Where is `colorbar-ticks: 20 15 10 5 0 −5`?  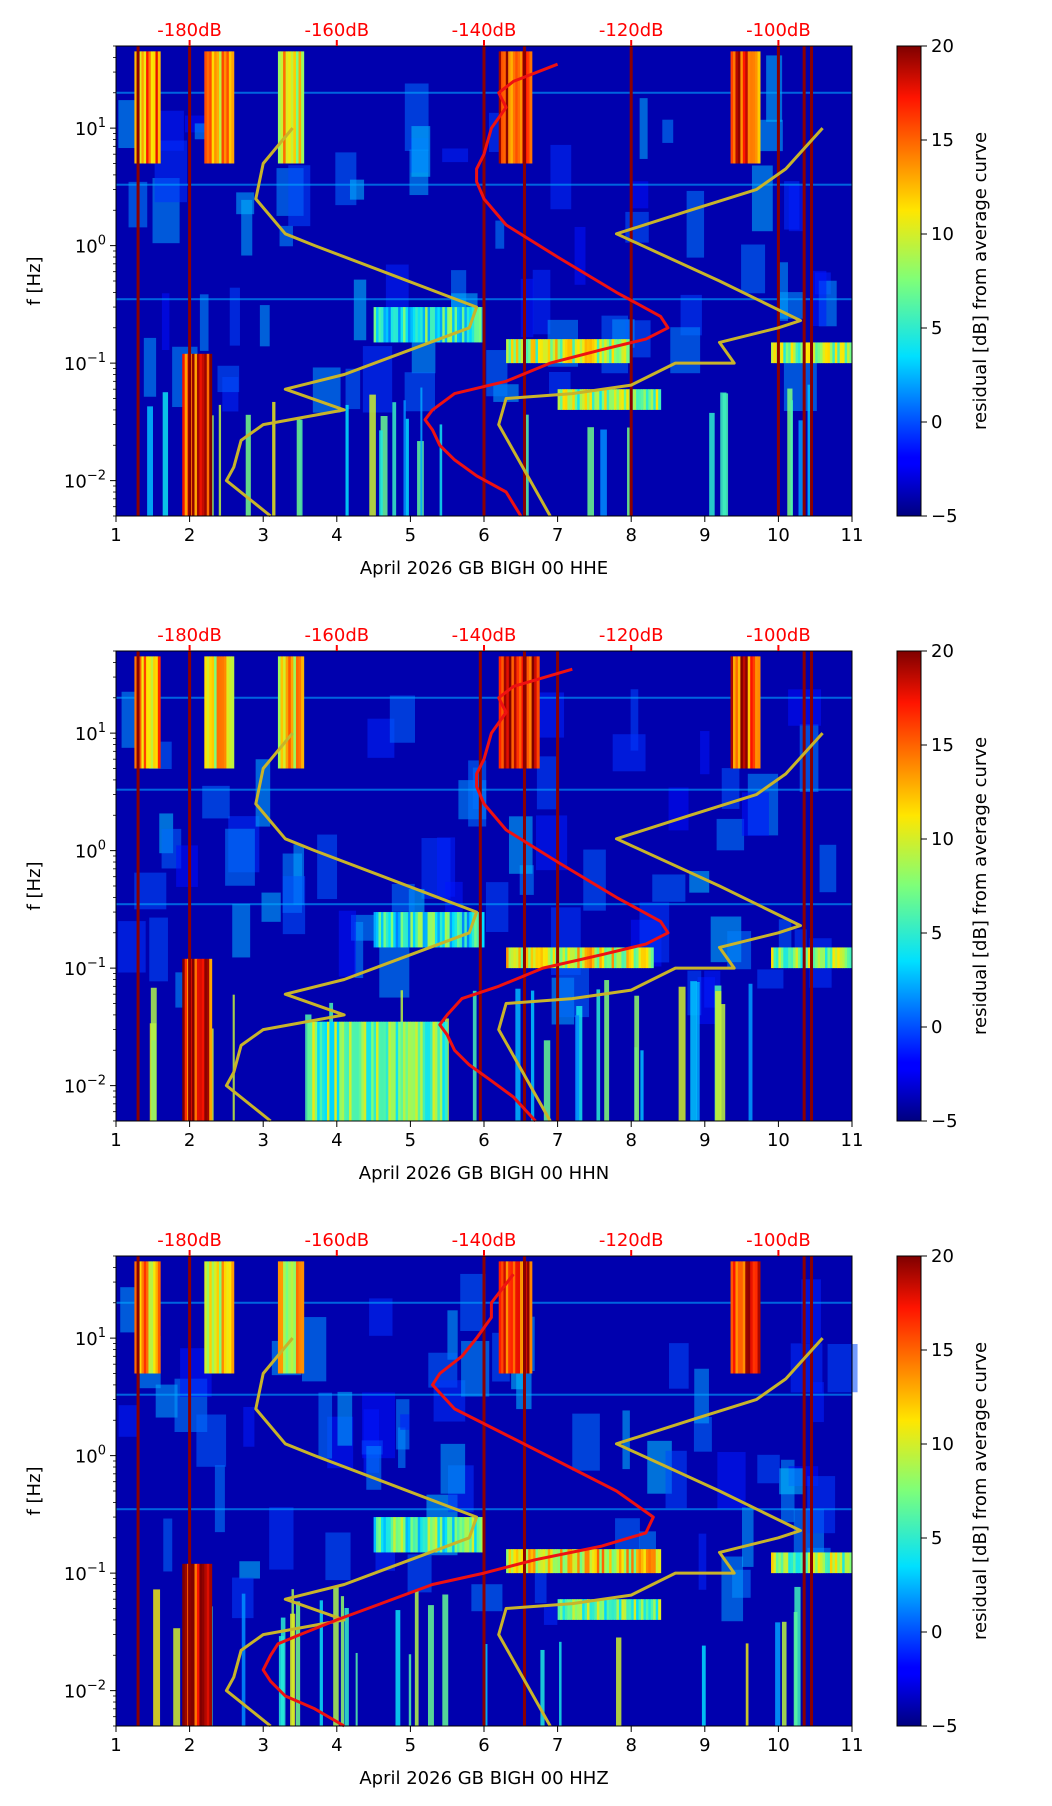
colorbar-ticks: 20 15 10 5 0 −5 is located at coordinates (939, 886).